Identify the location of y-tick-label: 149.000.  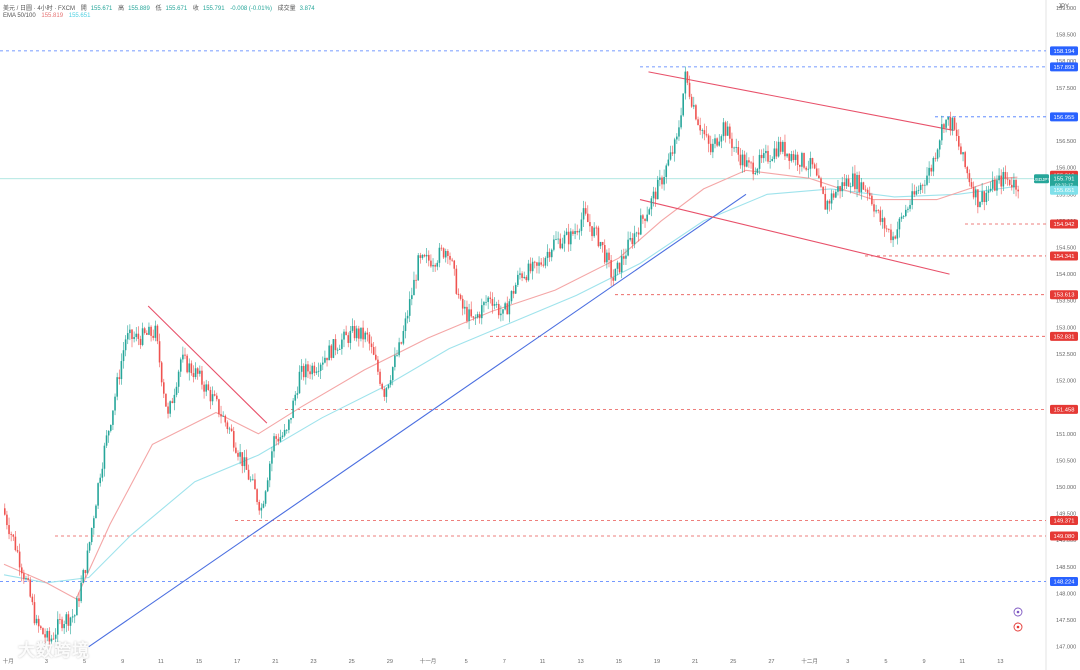
(1066, 541).